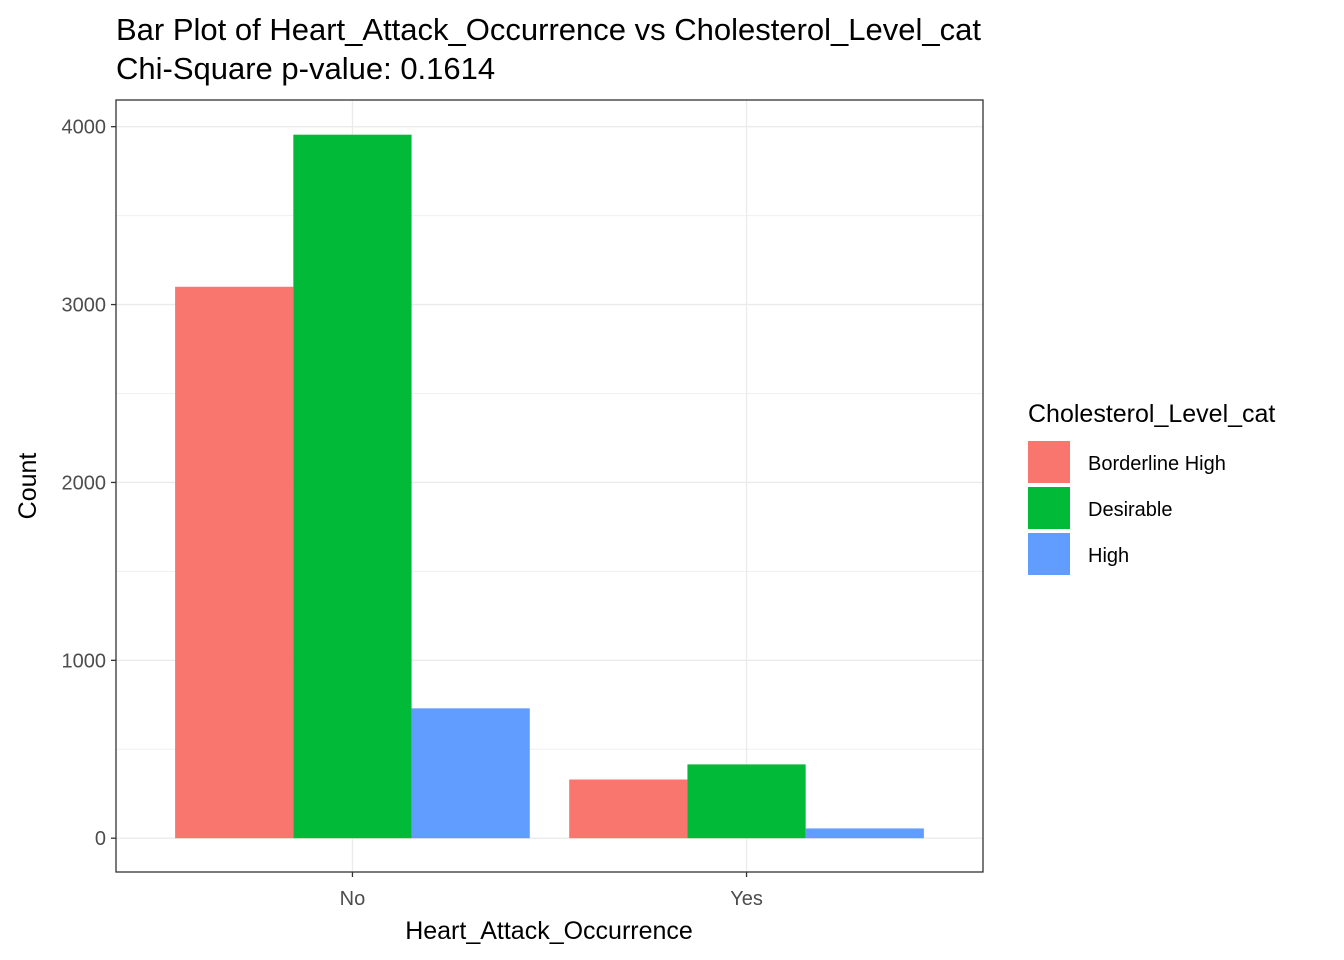 This screenshot has height=960, width=1344. What do you see at coordinates (353, 899) in the screenshot?
I see `x-tick-label: No` at bounding box center [353, 899].